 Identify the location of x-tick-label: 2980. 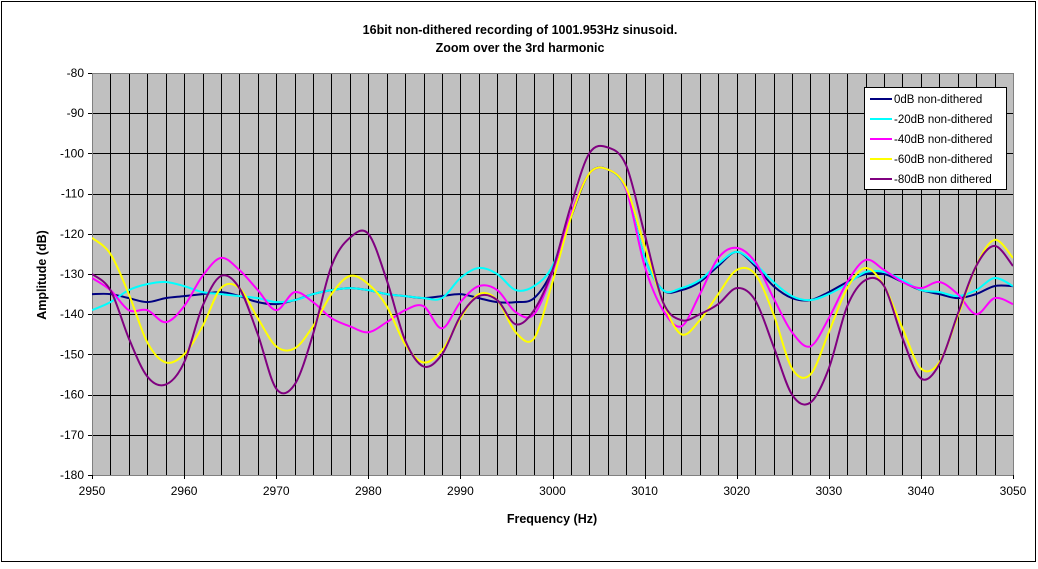
(368, 491).